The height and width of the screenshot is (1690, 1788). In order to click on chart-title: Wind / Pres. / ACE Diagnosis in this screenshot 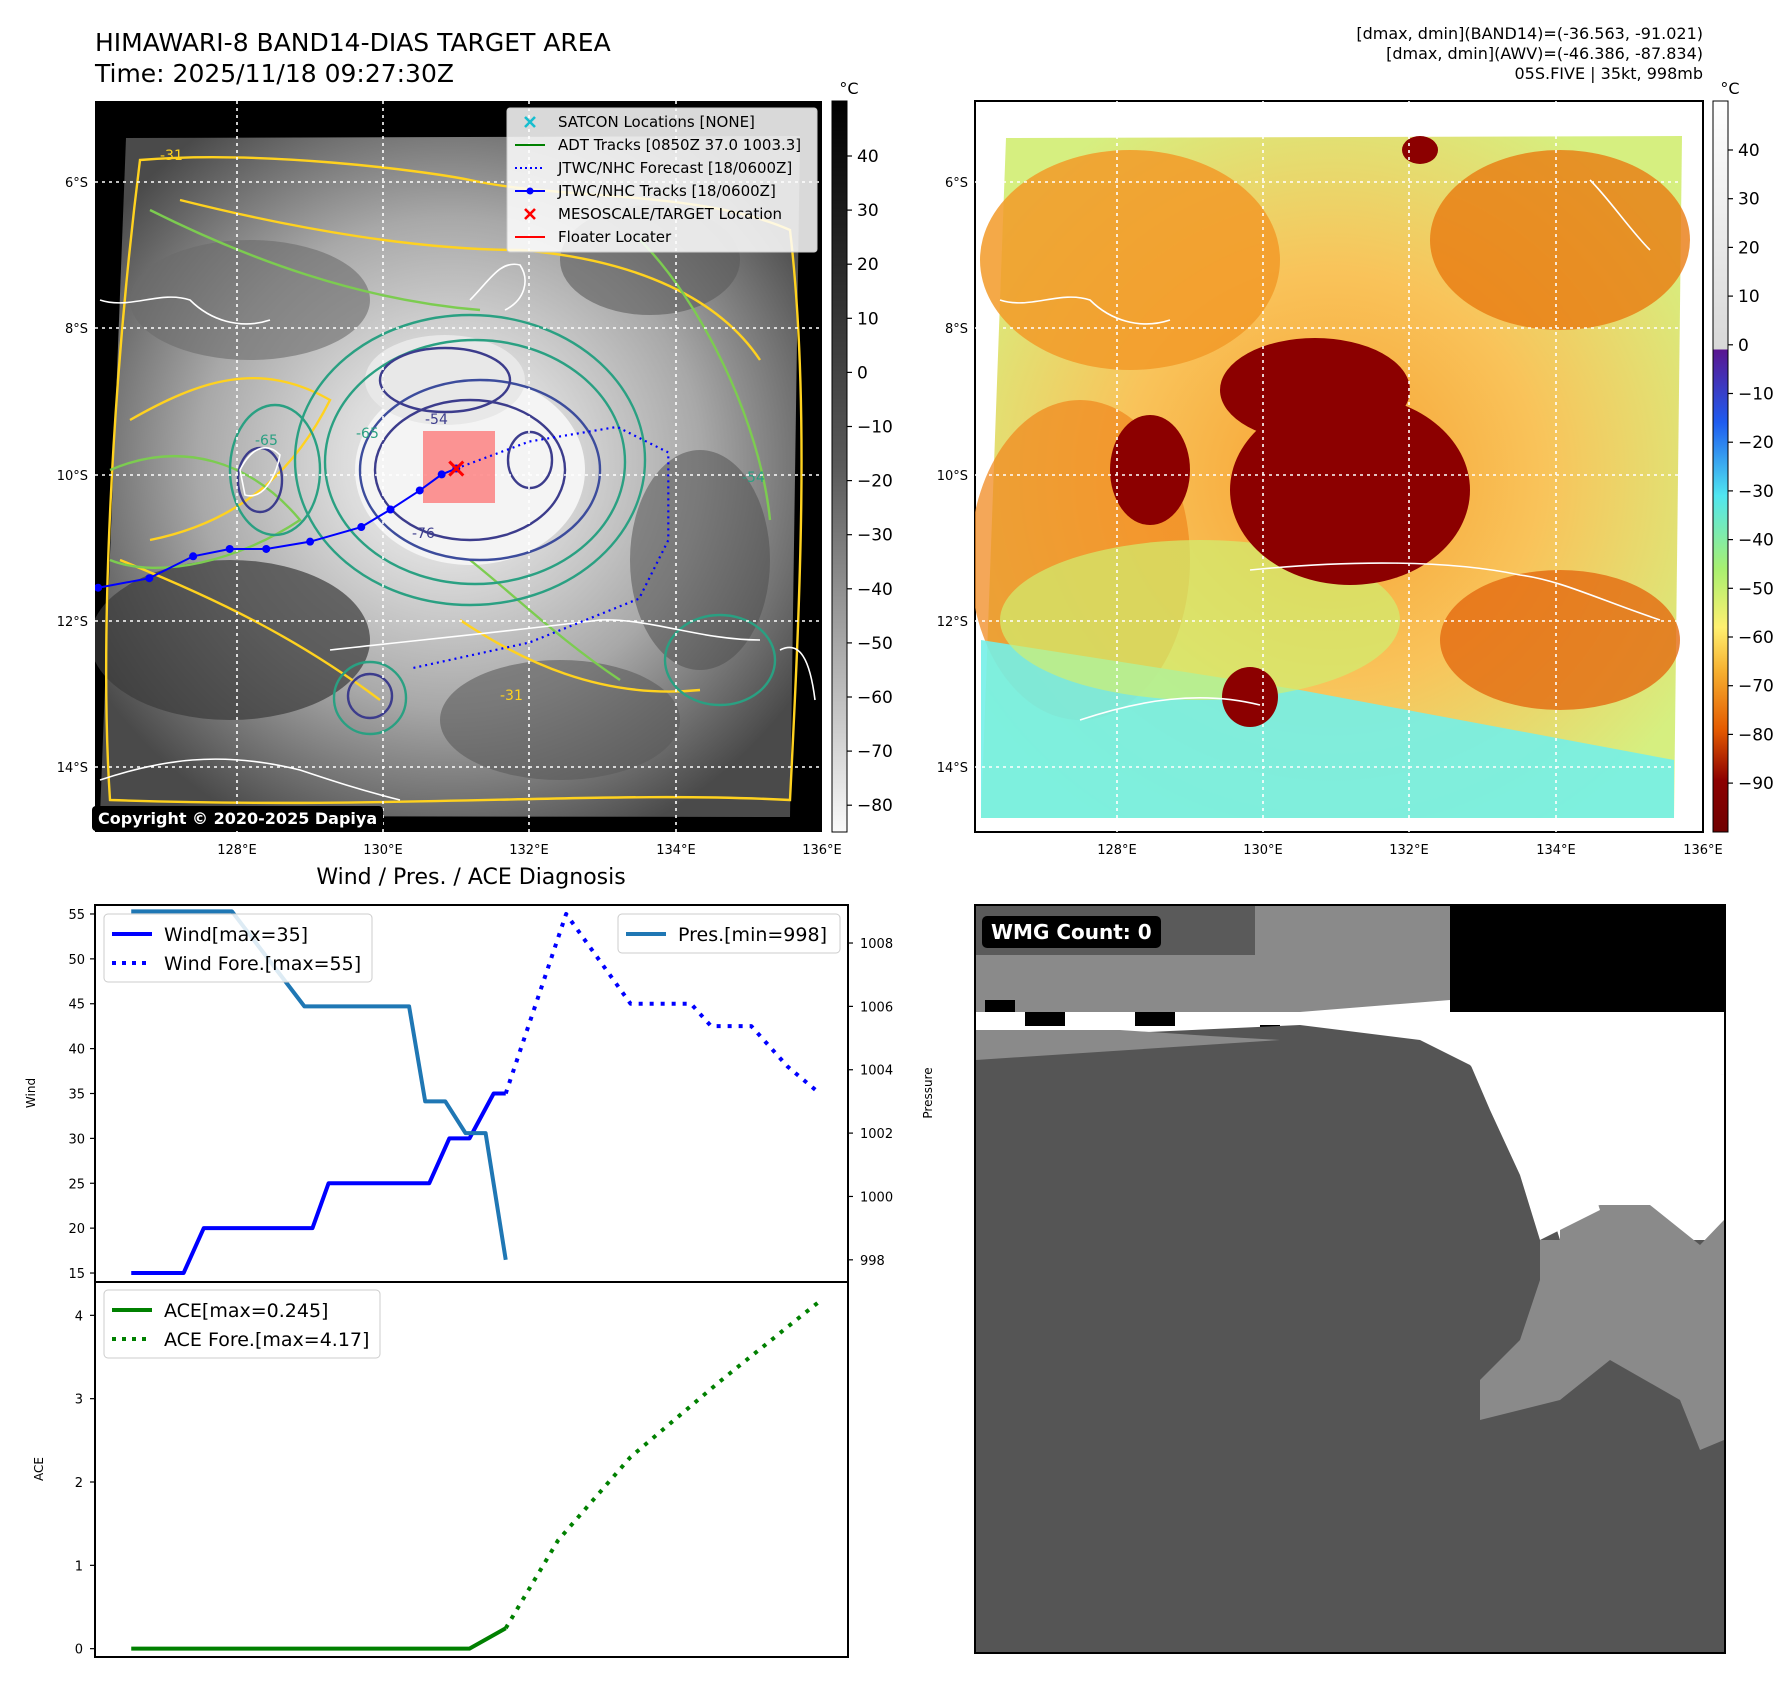, I will do `click(470, 877)`.